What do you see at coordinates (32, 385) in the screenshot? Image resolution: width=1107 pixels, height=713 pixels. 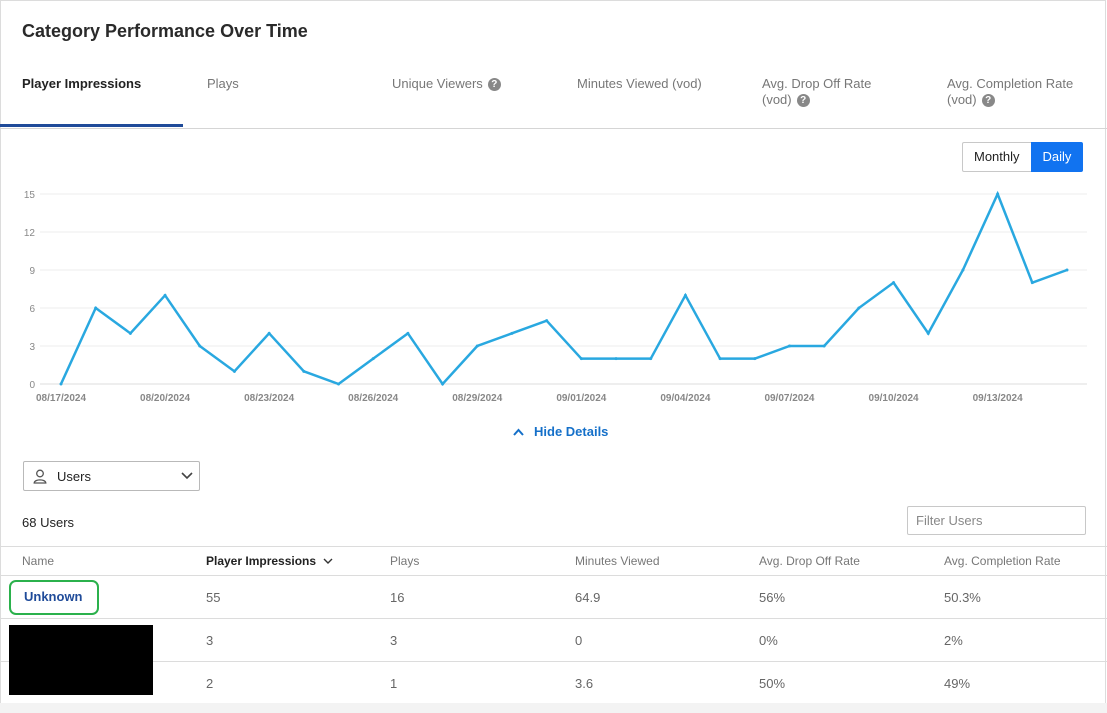 I see `y-tick-label: 0` at bounding box center [32, 385].